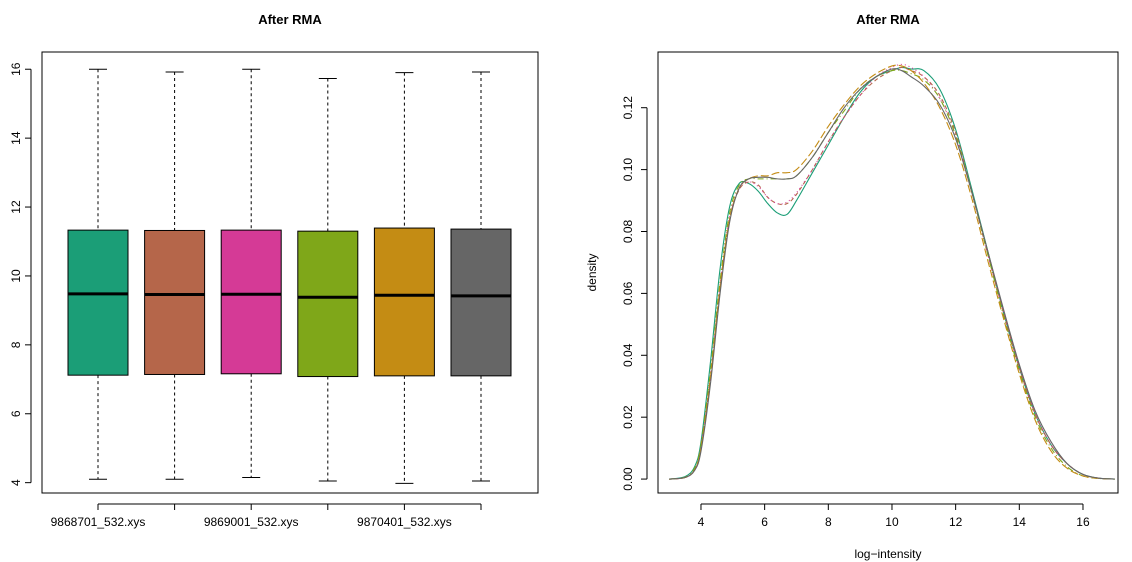 The width and height of the screenshot is (1132, 562). Describe the element at coordinates (592, 272) in the screenshot. I see `y-axis-label: density` at that location.